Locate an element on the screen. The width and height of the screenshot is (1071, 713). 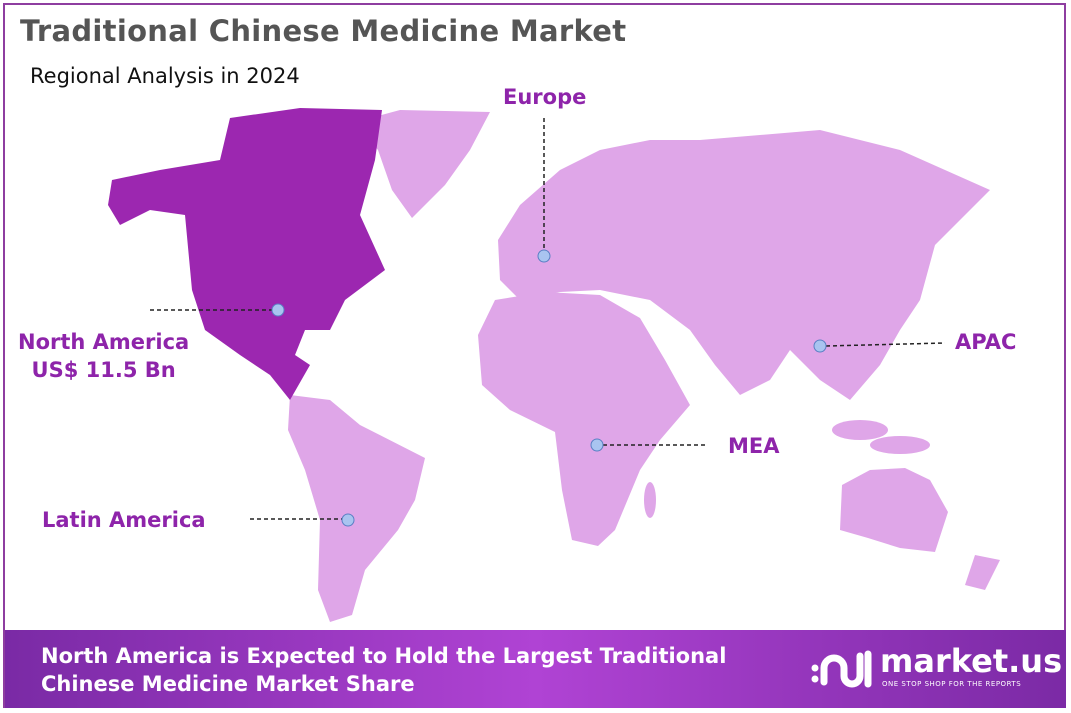
australia is located at coordinates (894, 510).